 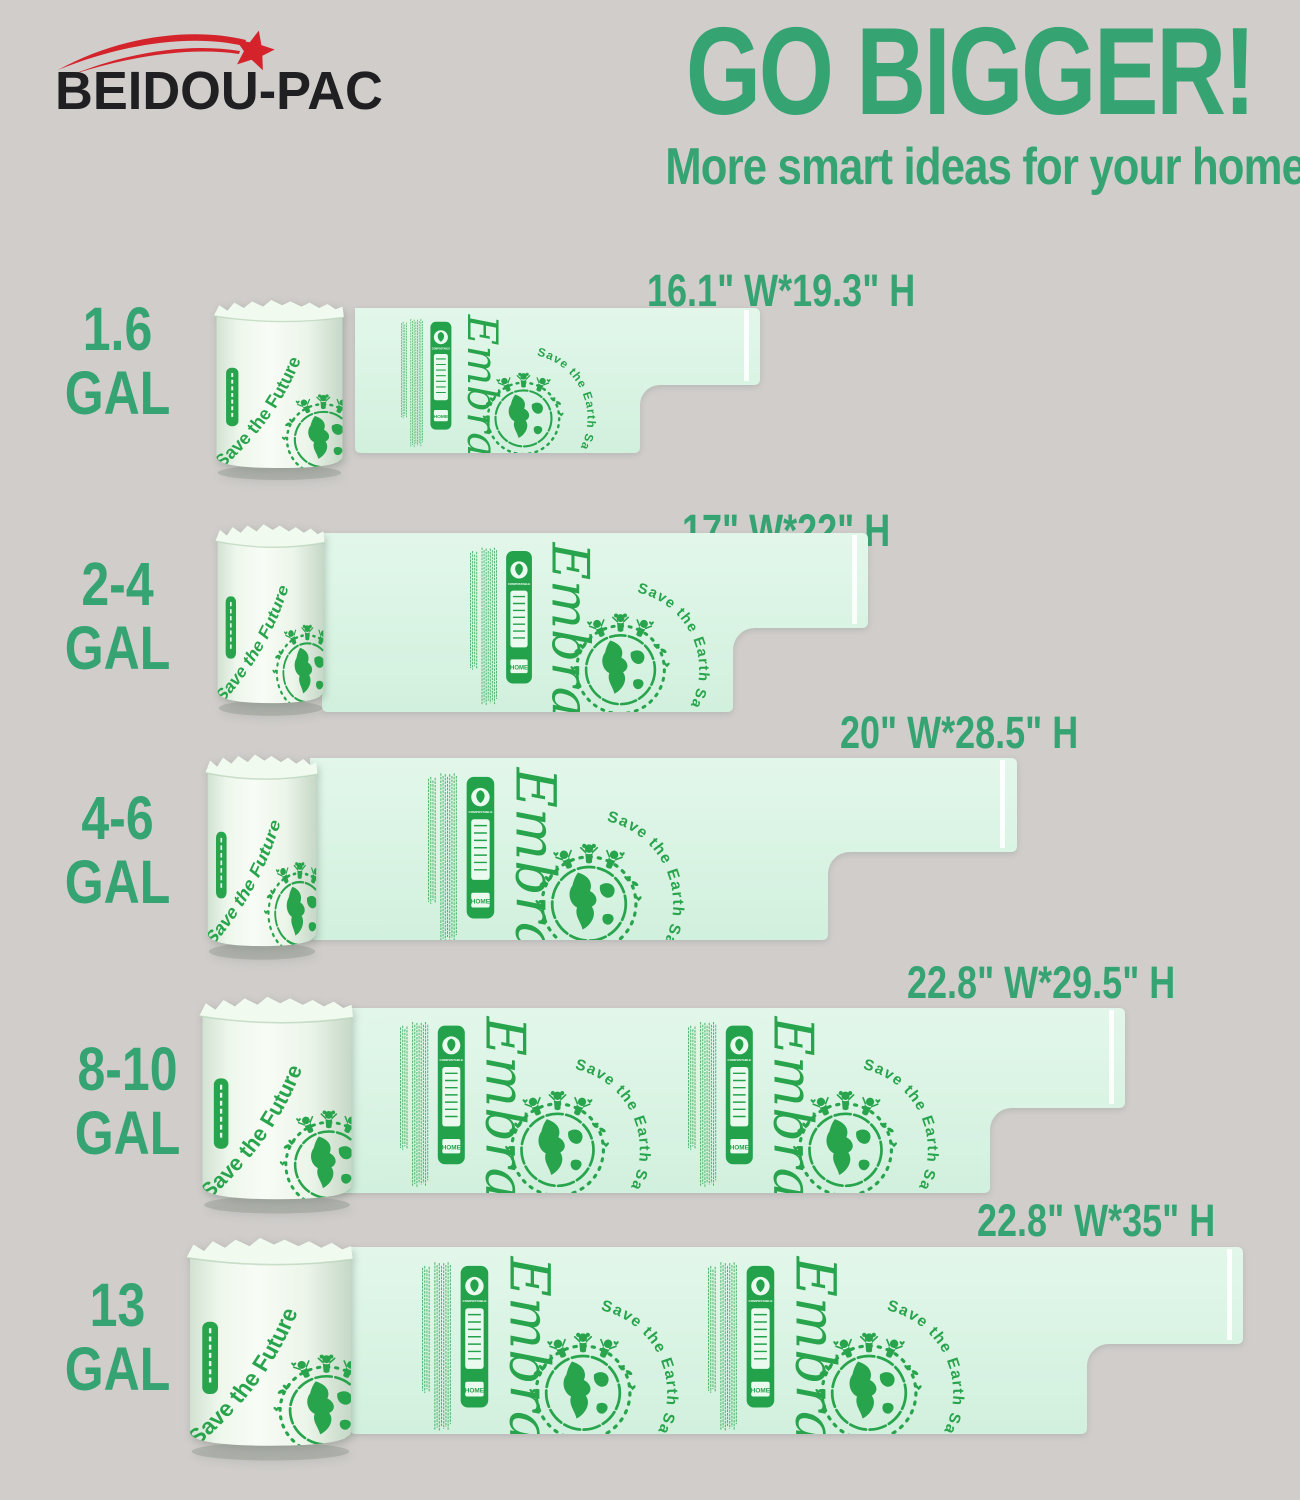 I want to click on brand-logo: BEIDOU-PAC, so click(x=240, y=72).